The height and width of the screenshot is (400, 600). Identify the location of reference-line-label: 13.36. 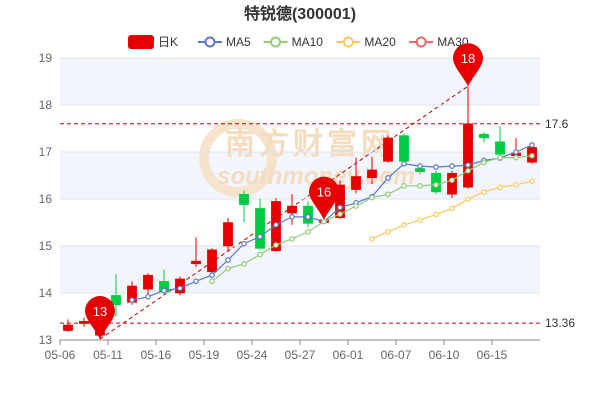
(560, 323).